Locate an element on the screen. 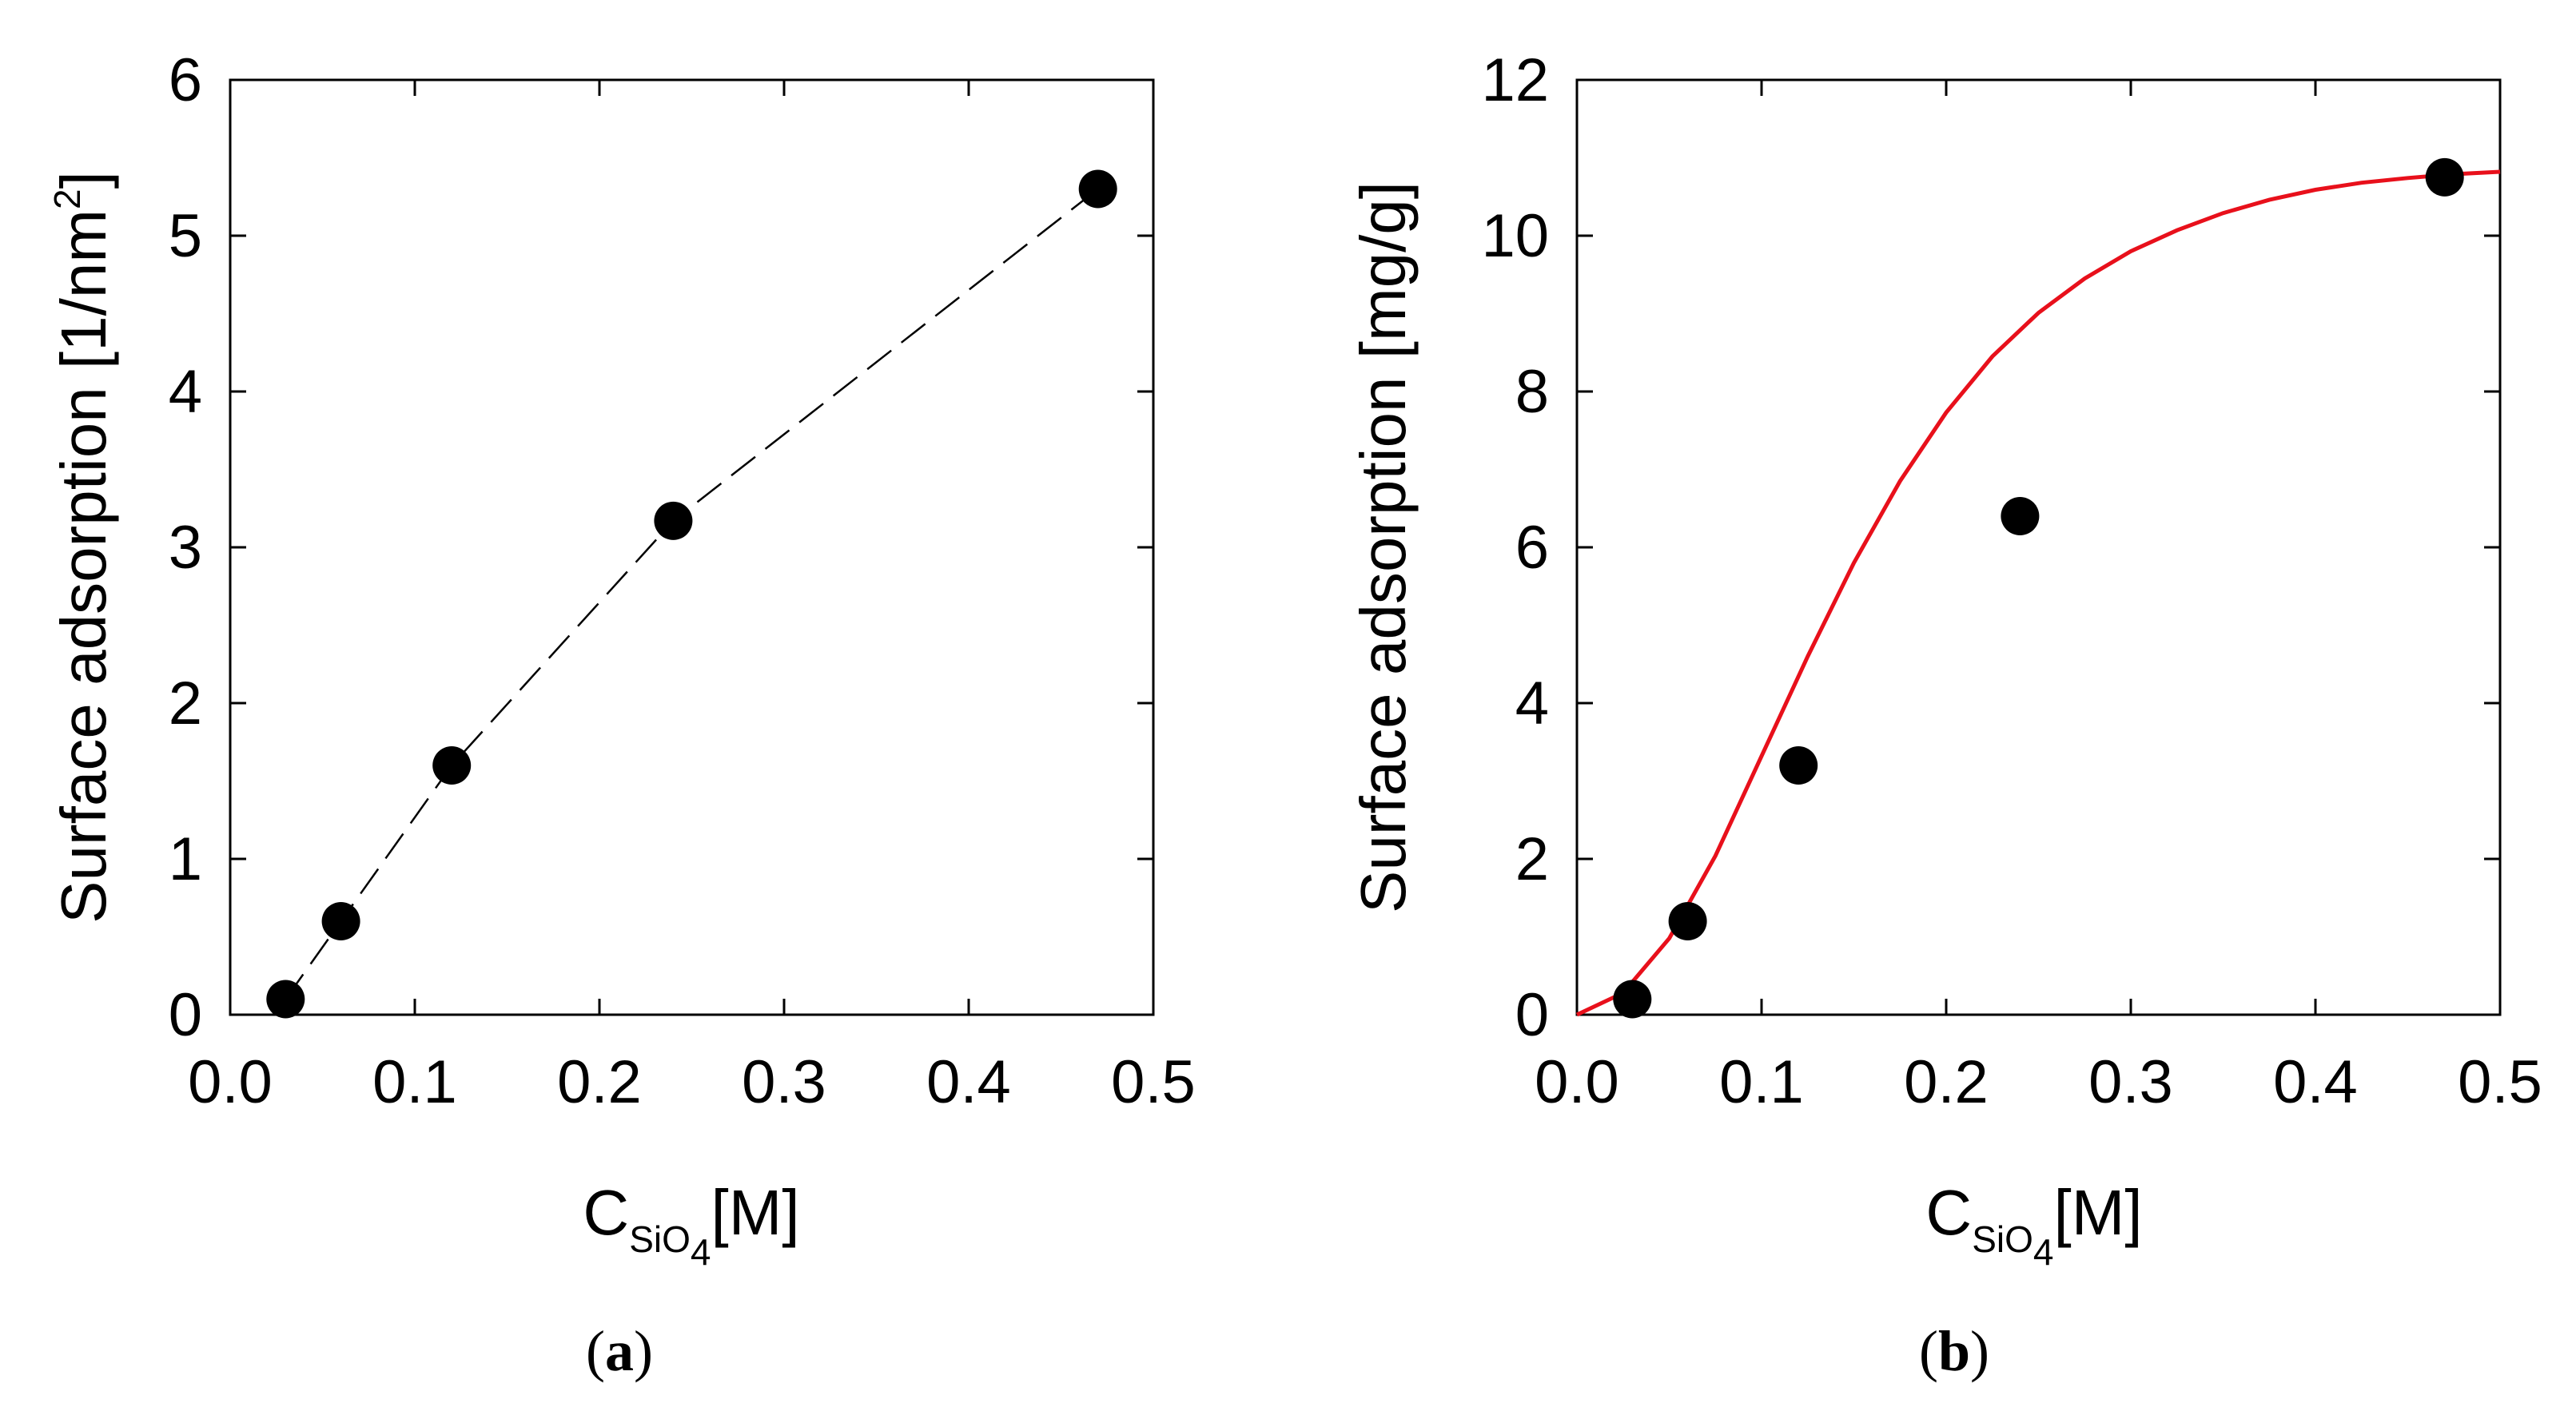 The width and height of the screenshot is (2576, 1415). panel-caption-b: (b) is located at coordinates (1954, 1351).